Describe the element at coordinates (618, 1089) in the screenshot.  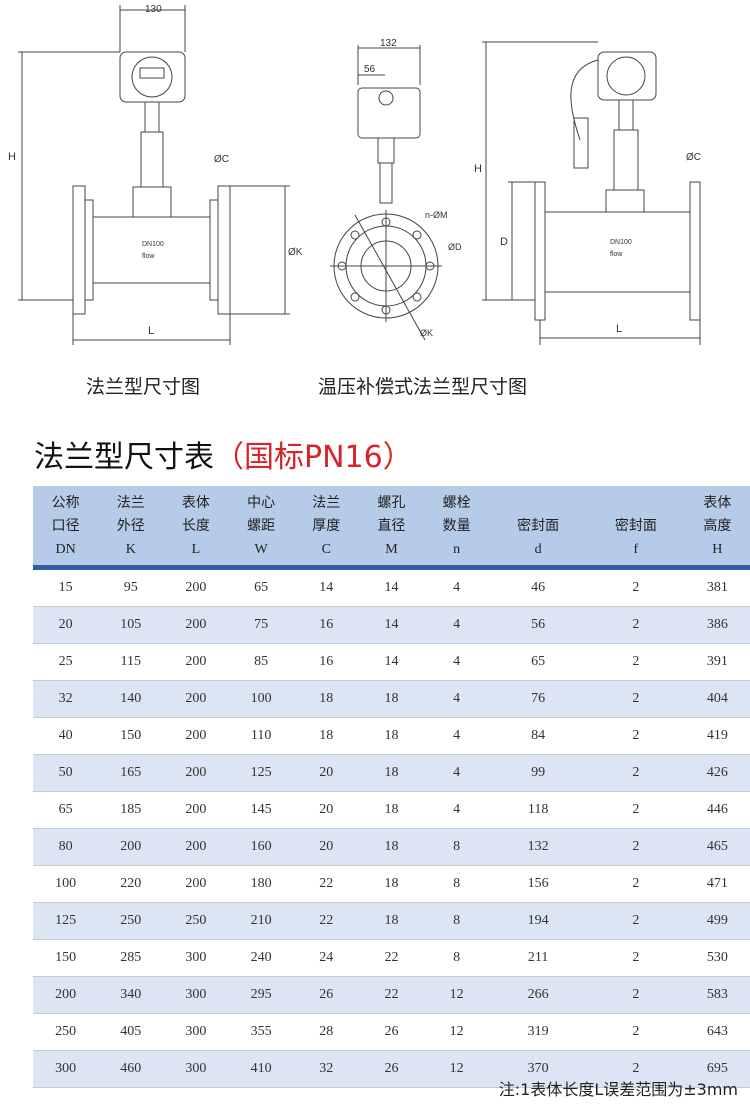
I see `footnote: 注:1表体长度L误差范围为±3mm` at that location.